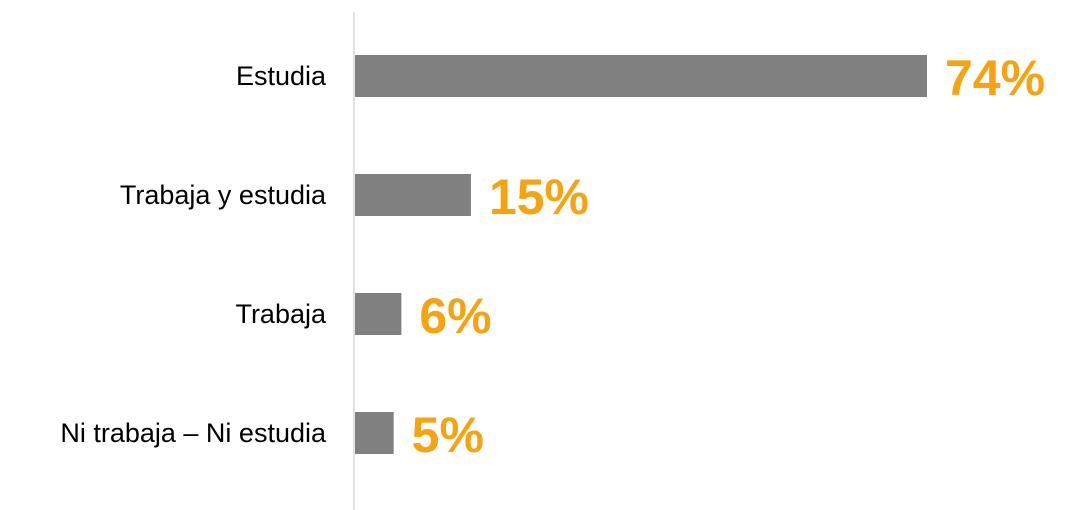 This screenshot has height=510, width=1065. What do you see at coordinates (223, 195) in the screenshot?
I see `category-label: Trabaja y estudia` at bounding box center [223, 195].